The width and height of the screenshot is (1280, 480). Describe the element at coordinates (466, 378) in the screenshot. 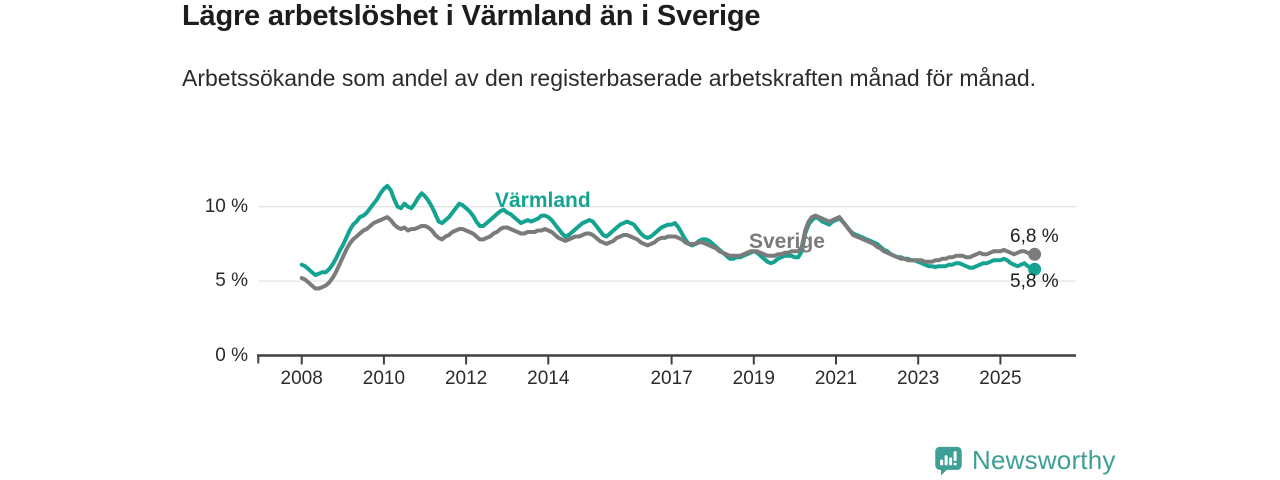

I see `x-tick-label: 2012` at that location.